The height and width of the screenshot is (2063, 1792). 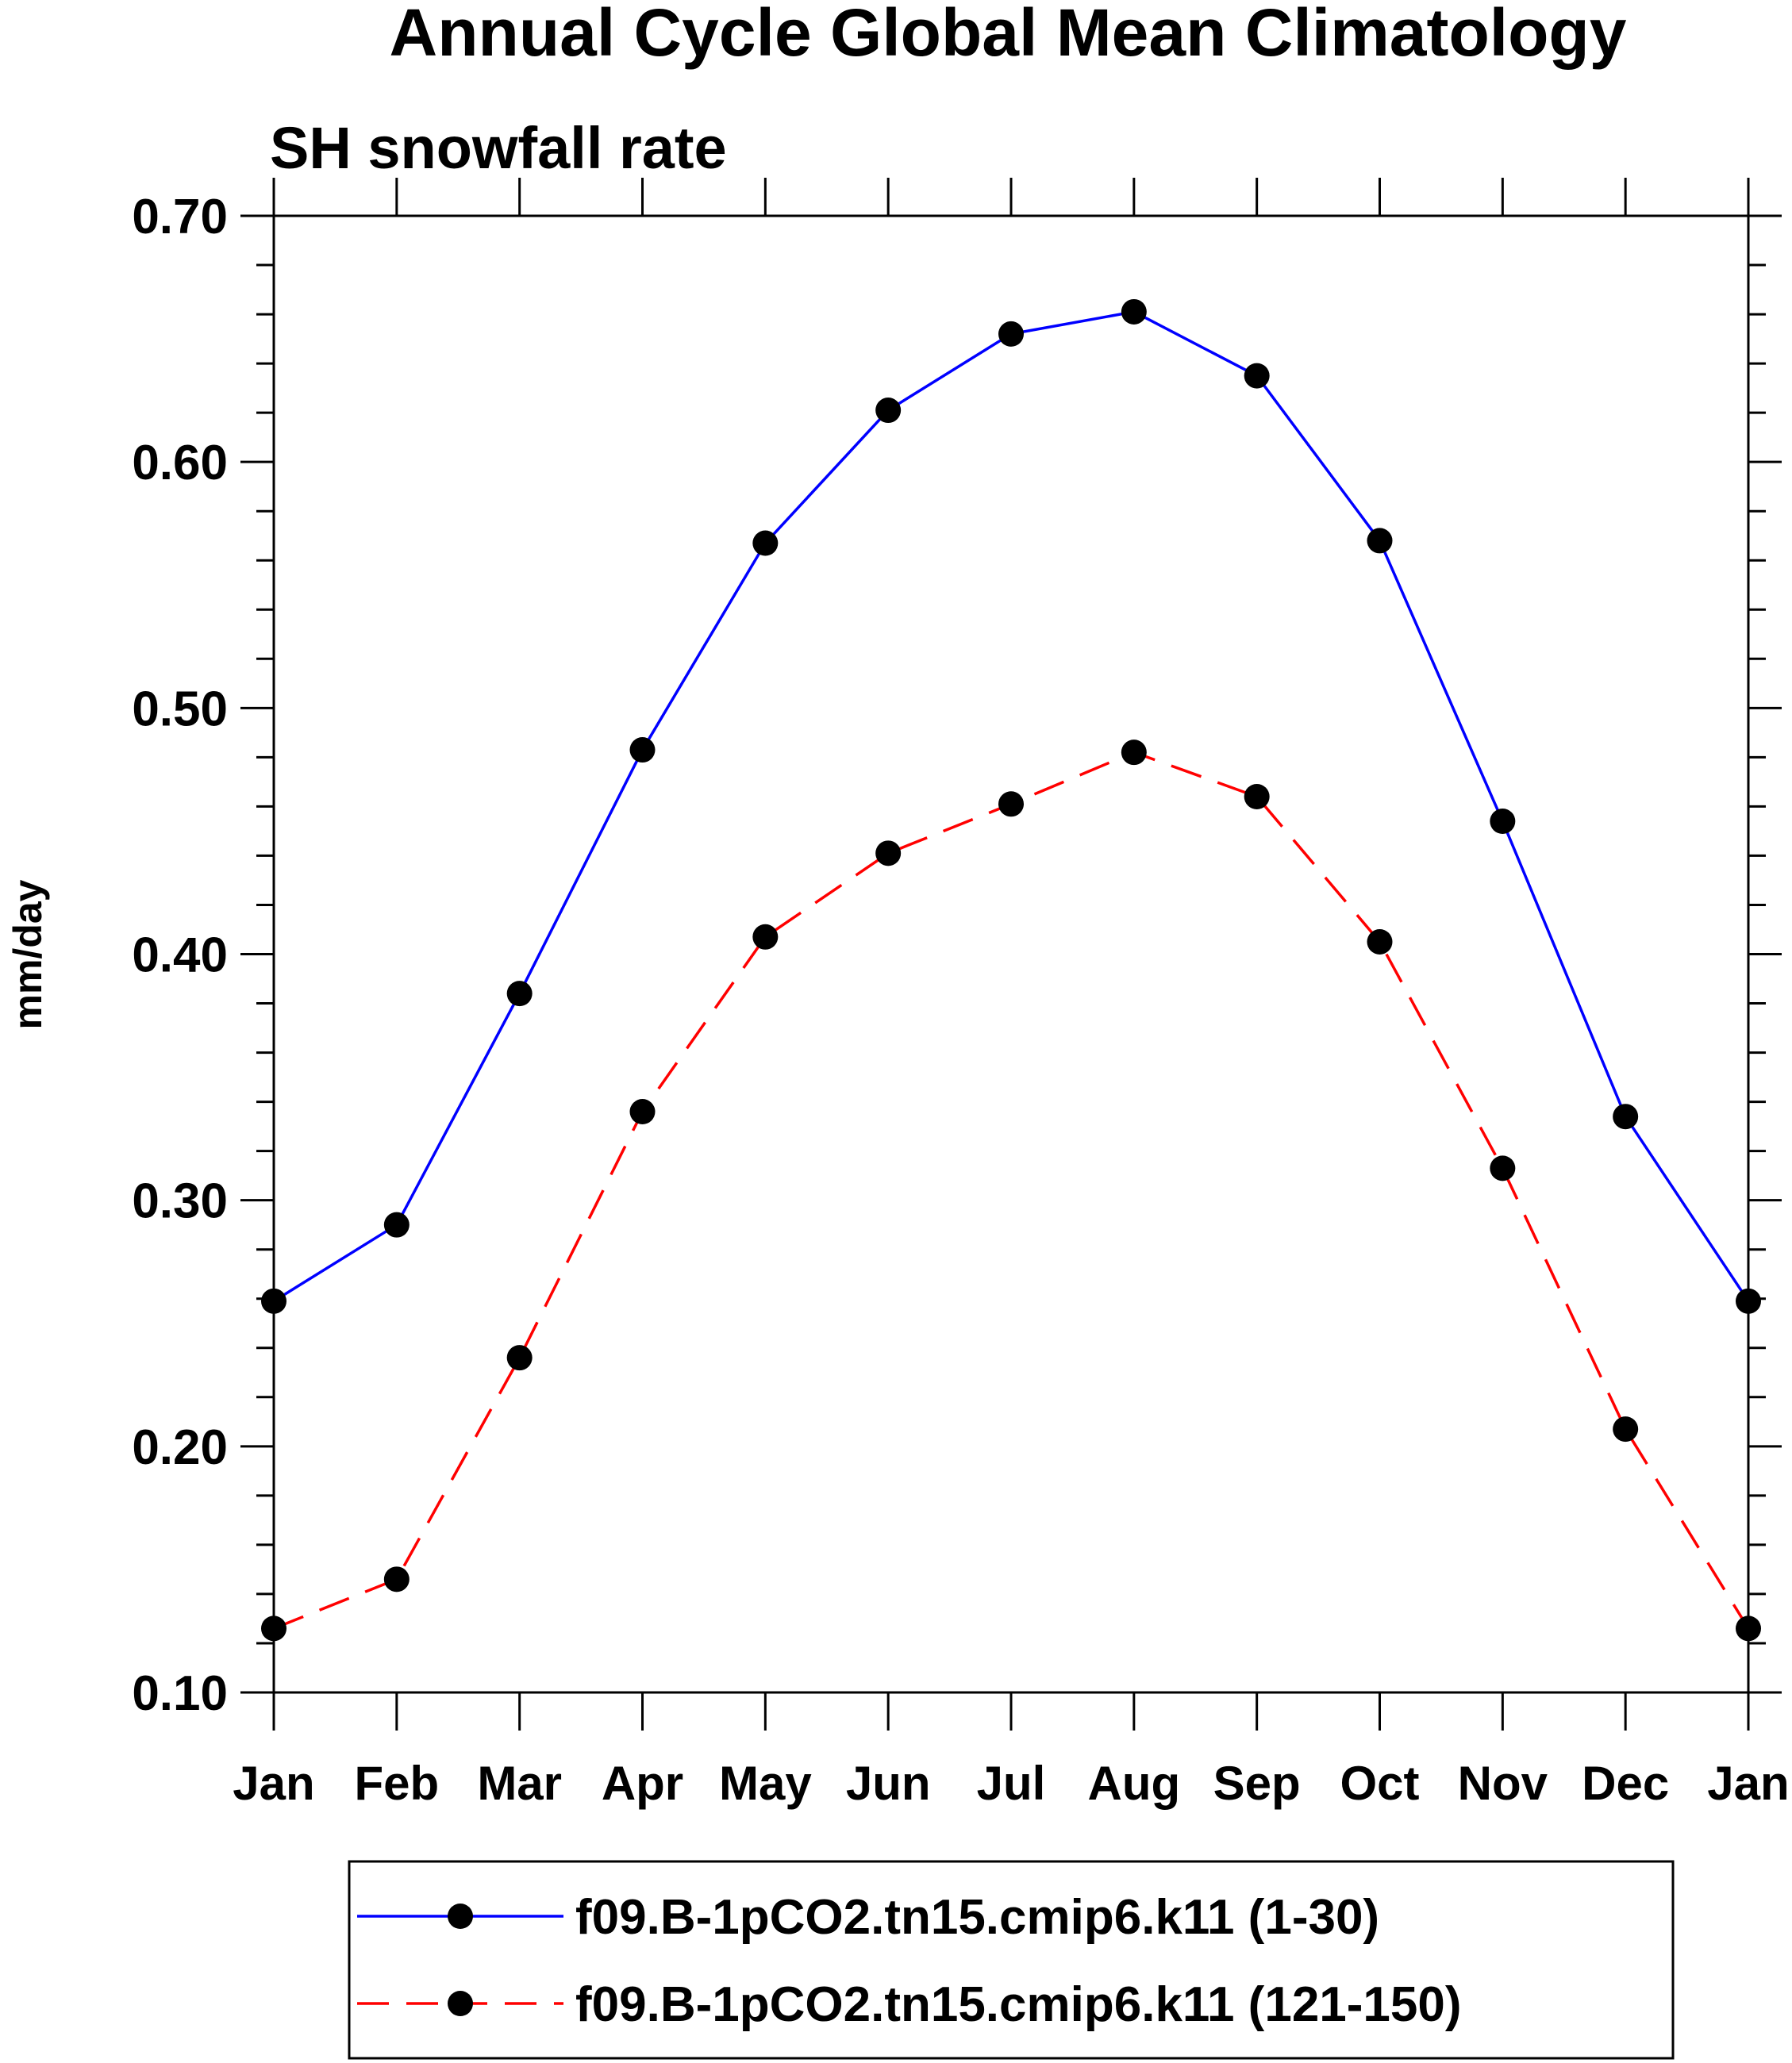 I want to click on y-tick-label: 0.40, so click(x=180, y=956).